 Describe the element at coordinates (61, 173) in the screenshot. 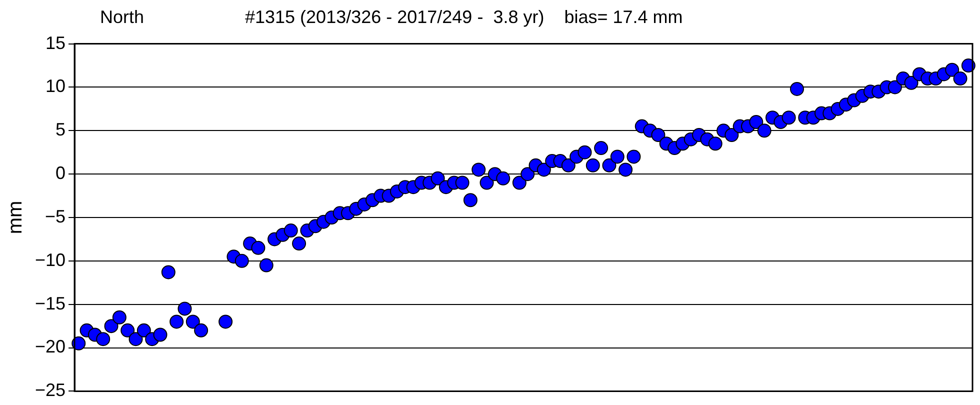

I see `y-tick-label: 0` at that location.